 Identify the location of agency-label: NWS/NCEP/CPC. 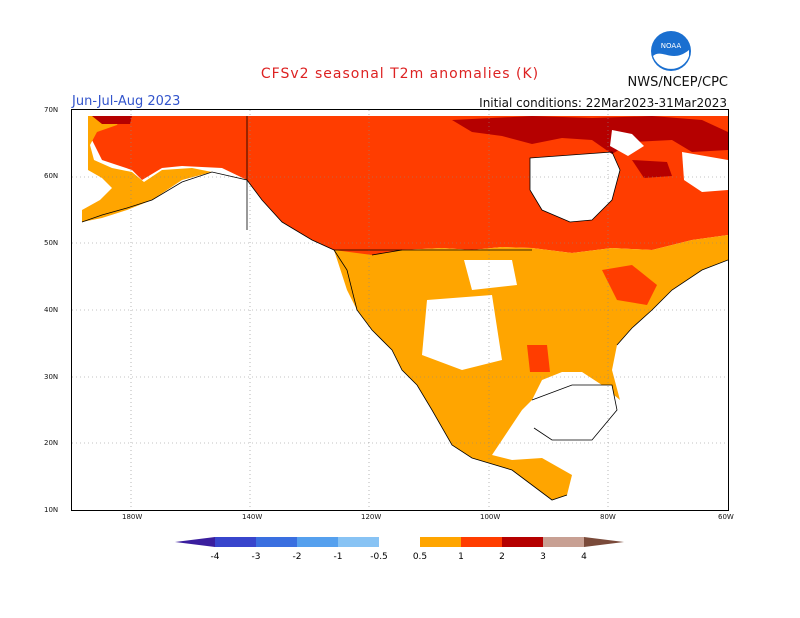
(677, 82).